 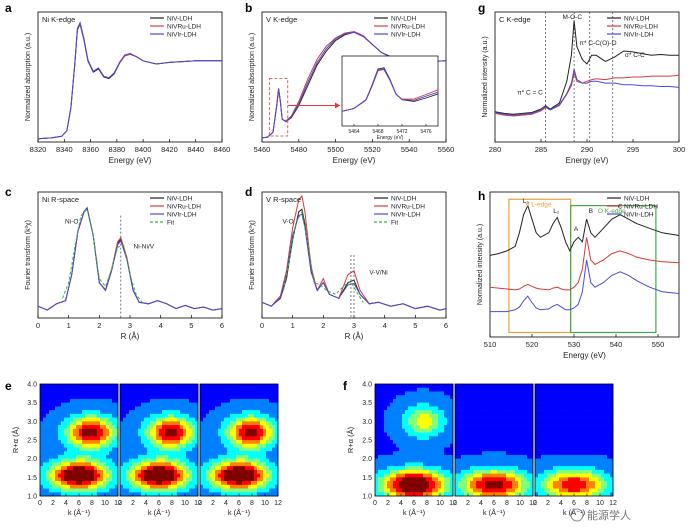 What do you see at coordinates (159, 503) in the screenshot?
I see `x-tick-label: 6` at bounding box center [159, 503].